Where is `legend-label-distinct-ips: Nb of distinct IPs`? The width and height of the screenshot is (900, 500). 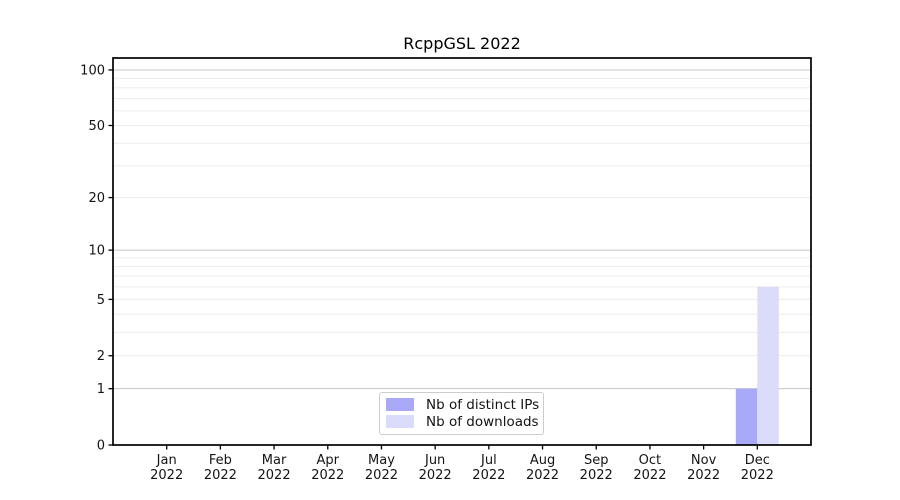 legend-label-distinct-ips: Nb of distinct IPs is located at coordinates (483, 404).